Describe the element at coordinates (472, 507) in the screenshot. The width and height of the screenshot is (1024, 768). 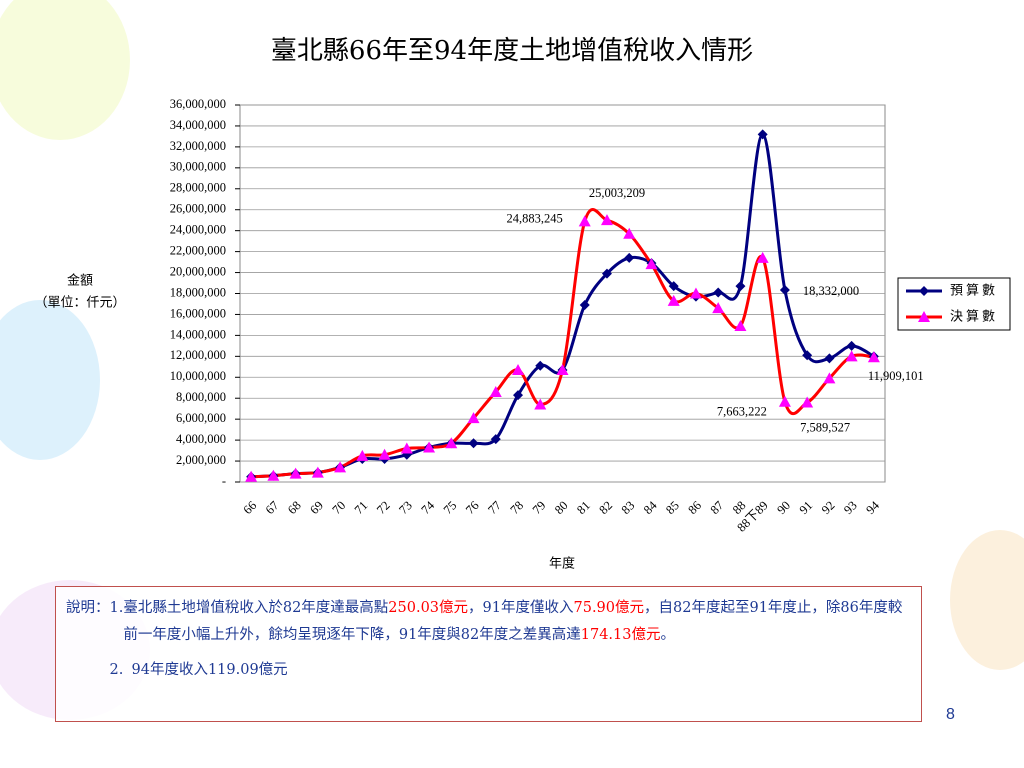
I see `x-tick-label: 76` at that location.